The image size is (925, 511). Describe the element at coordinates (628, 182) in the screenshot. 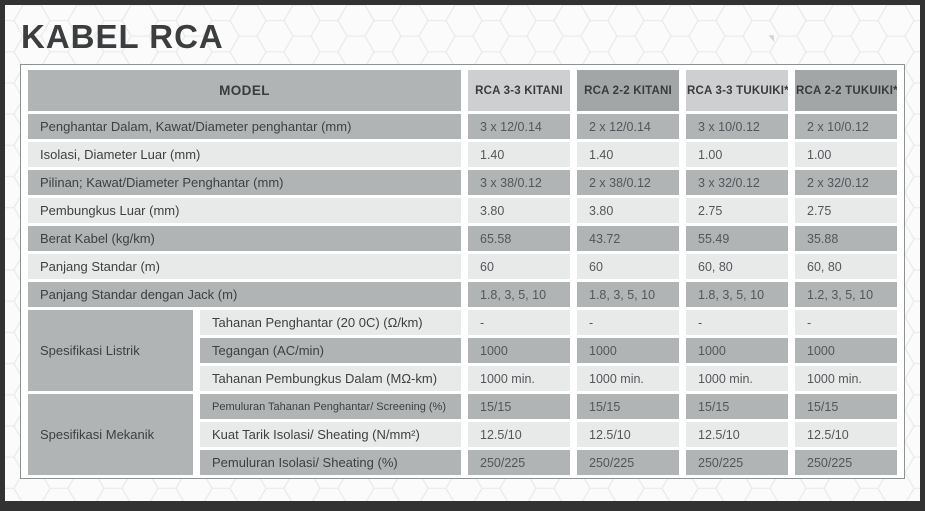

I see `value-cell: 2 x 38/0.12` at that location.